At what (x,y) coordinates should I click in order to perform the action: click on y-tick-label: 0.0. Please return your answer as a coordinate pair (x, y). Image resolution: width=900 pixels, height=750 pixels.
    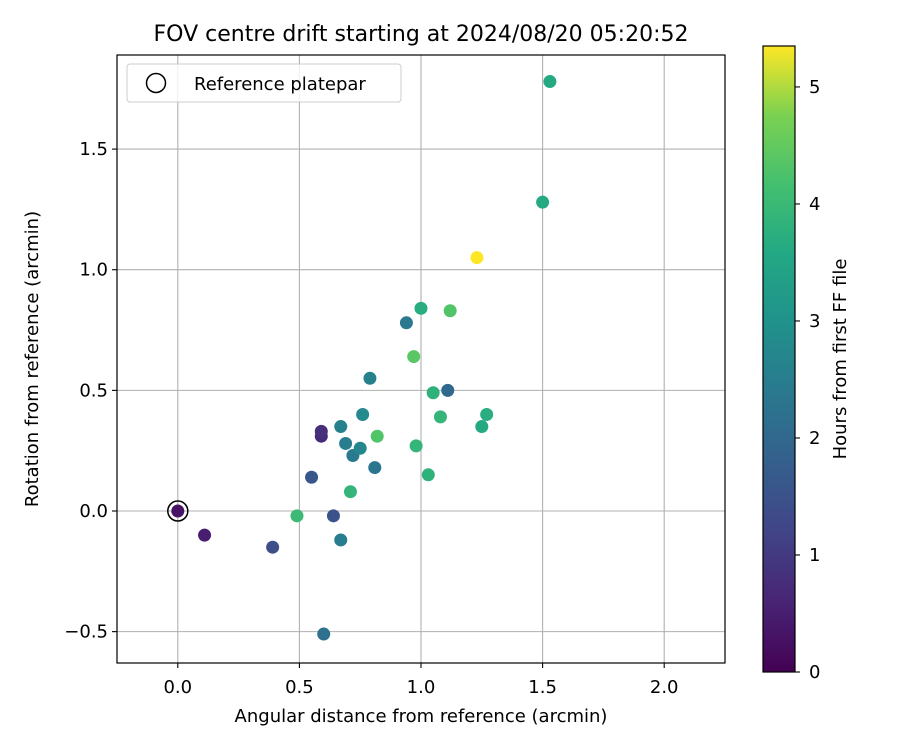
    Looking at the image, I should click on (93, 511).